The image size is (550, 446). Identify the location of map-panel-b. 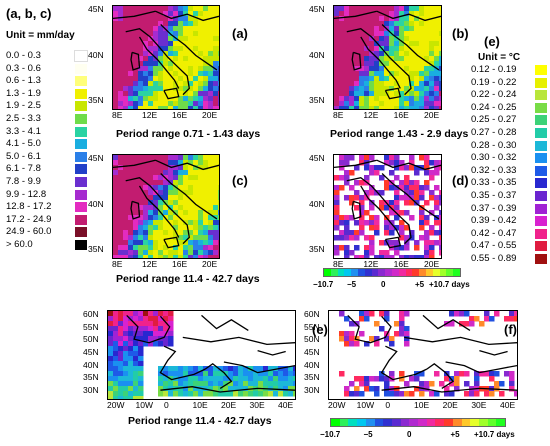
(387, 57).